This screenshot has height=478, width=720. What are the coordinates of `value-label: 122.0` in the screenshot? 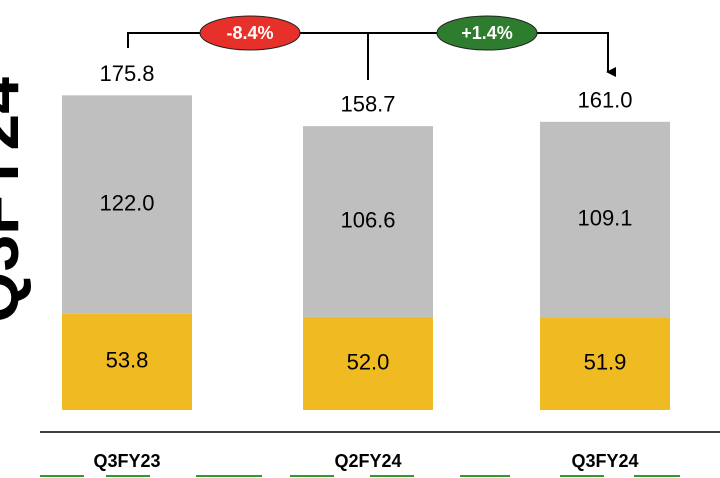 It's located at (126, 202).